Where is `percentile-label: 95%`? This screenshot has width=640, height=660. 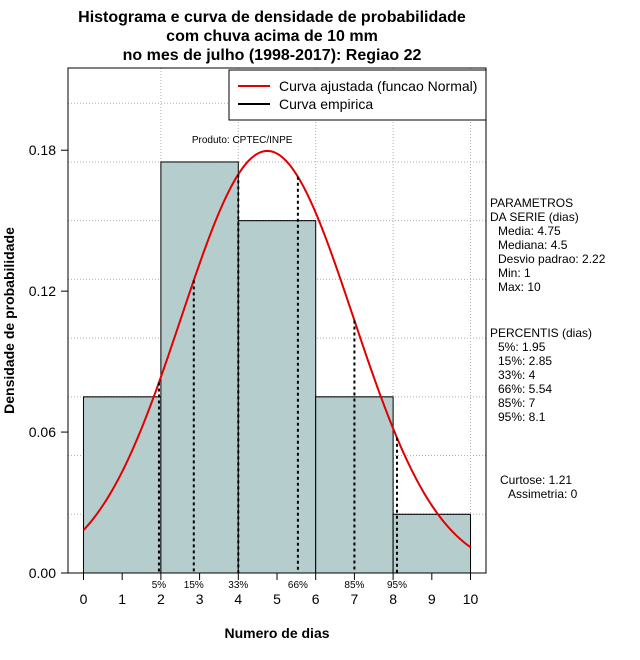 percentile-label: 95% is located at coordinates (397, 585).